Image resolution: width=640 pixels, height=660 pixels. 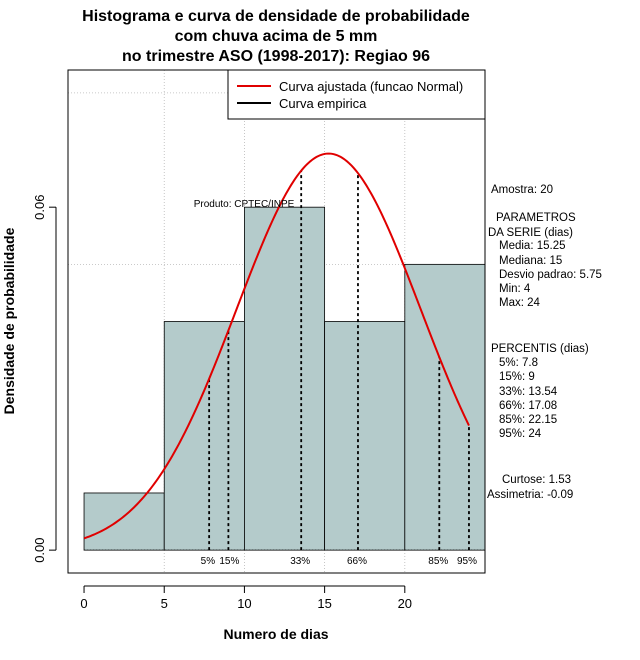 What do you see at coordinates (515, 289) in the screenshot?
I see `stat-min: Min: 4` at bounding box center [515, 289].